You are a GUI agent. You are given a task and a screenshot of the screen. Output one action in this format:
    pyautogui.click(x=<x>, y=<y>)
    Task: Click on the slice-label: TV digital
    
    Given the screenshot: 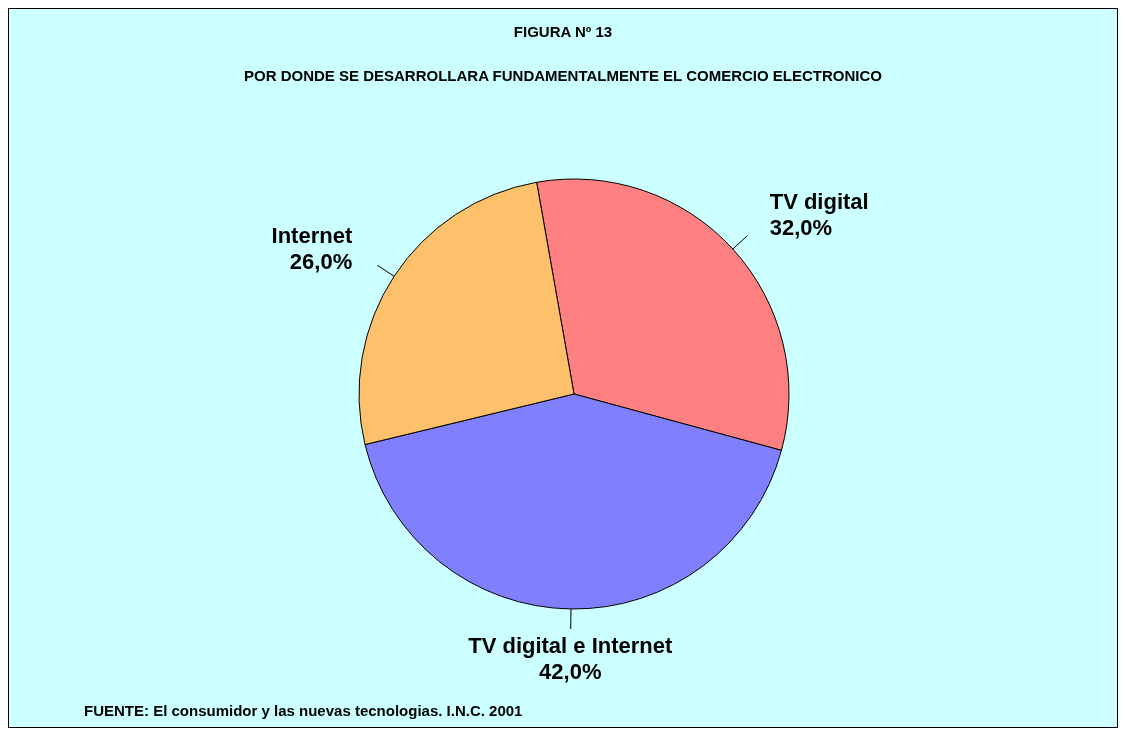 What is the action you would take?
    pyautogui.click(x=819, y=202)
    